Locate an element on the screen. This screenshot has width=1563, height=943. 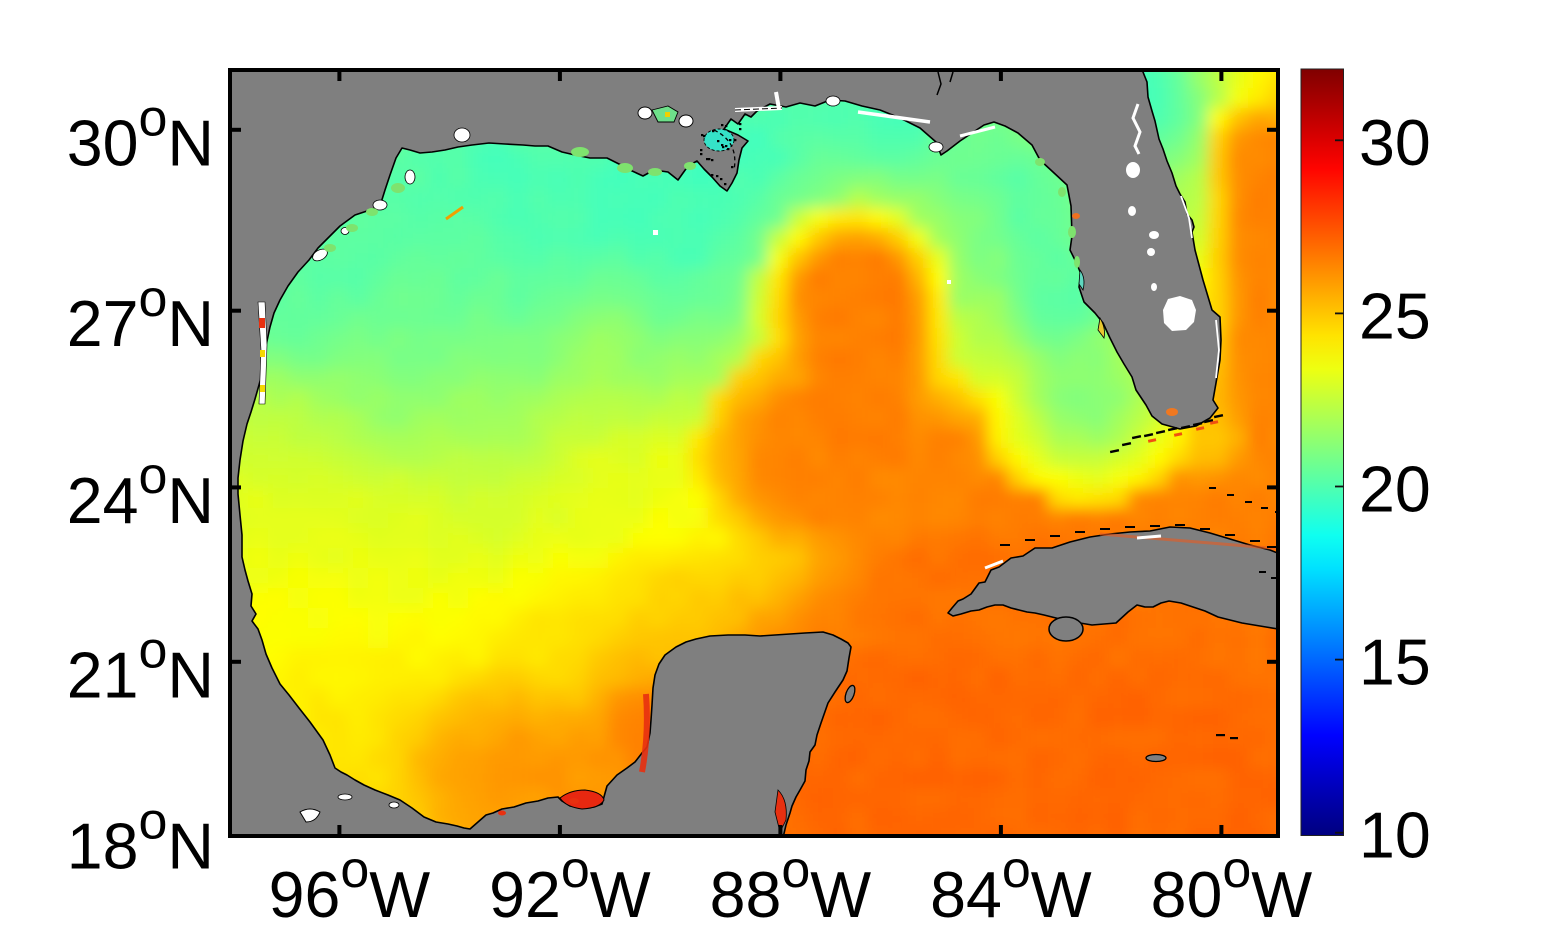
svg-text: 30 is located at coordinates (1395, 143).